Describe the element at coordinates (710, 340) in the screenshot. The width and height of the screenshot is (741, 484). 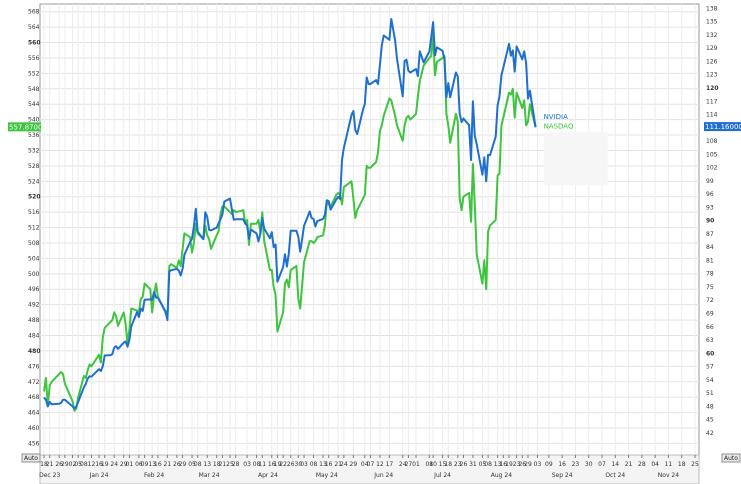
I see `right-y-tick-label: 63` at that location.